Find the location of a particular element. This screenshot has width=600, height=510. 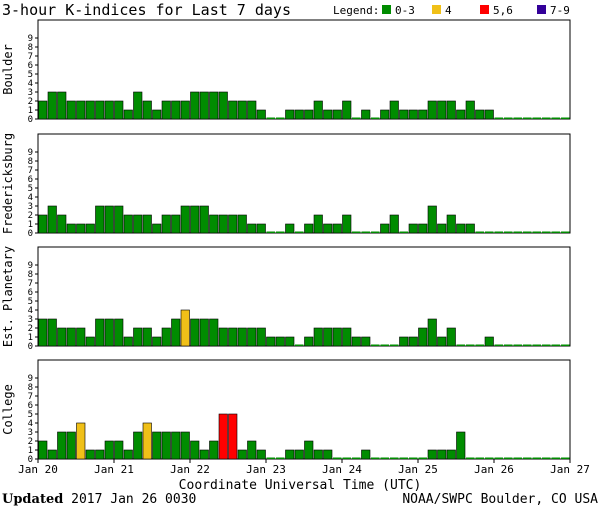

x-tick-label: Jan 27 is located at coordinates (570, 469).